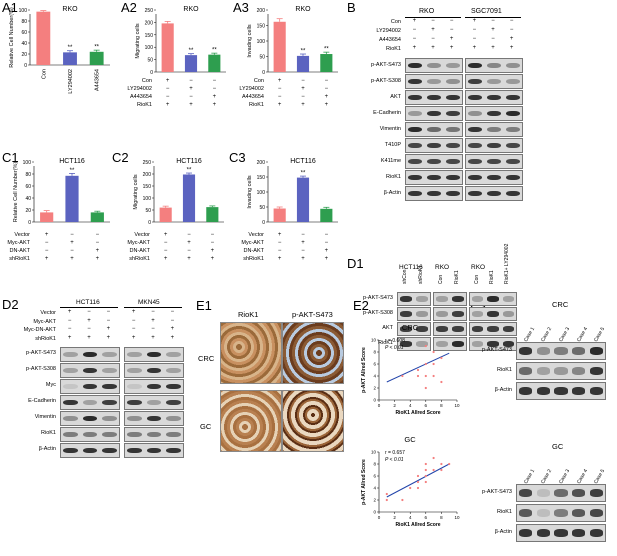  What do you see at coordinates (361, 305) in the screenshot?
I see `panel-label-e2: E2` at bounding box center [361, 305].